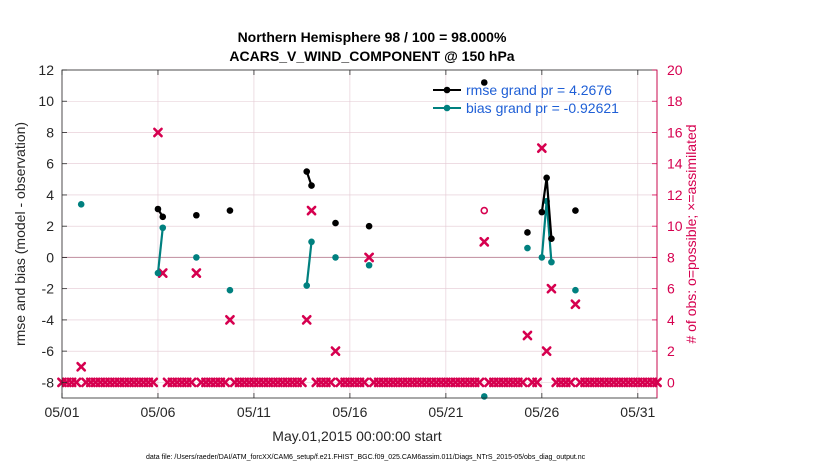 This screenshot has width=830, height=470. I want to click on y-left-tick-label: 8, so click(50, 132).